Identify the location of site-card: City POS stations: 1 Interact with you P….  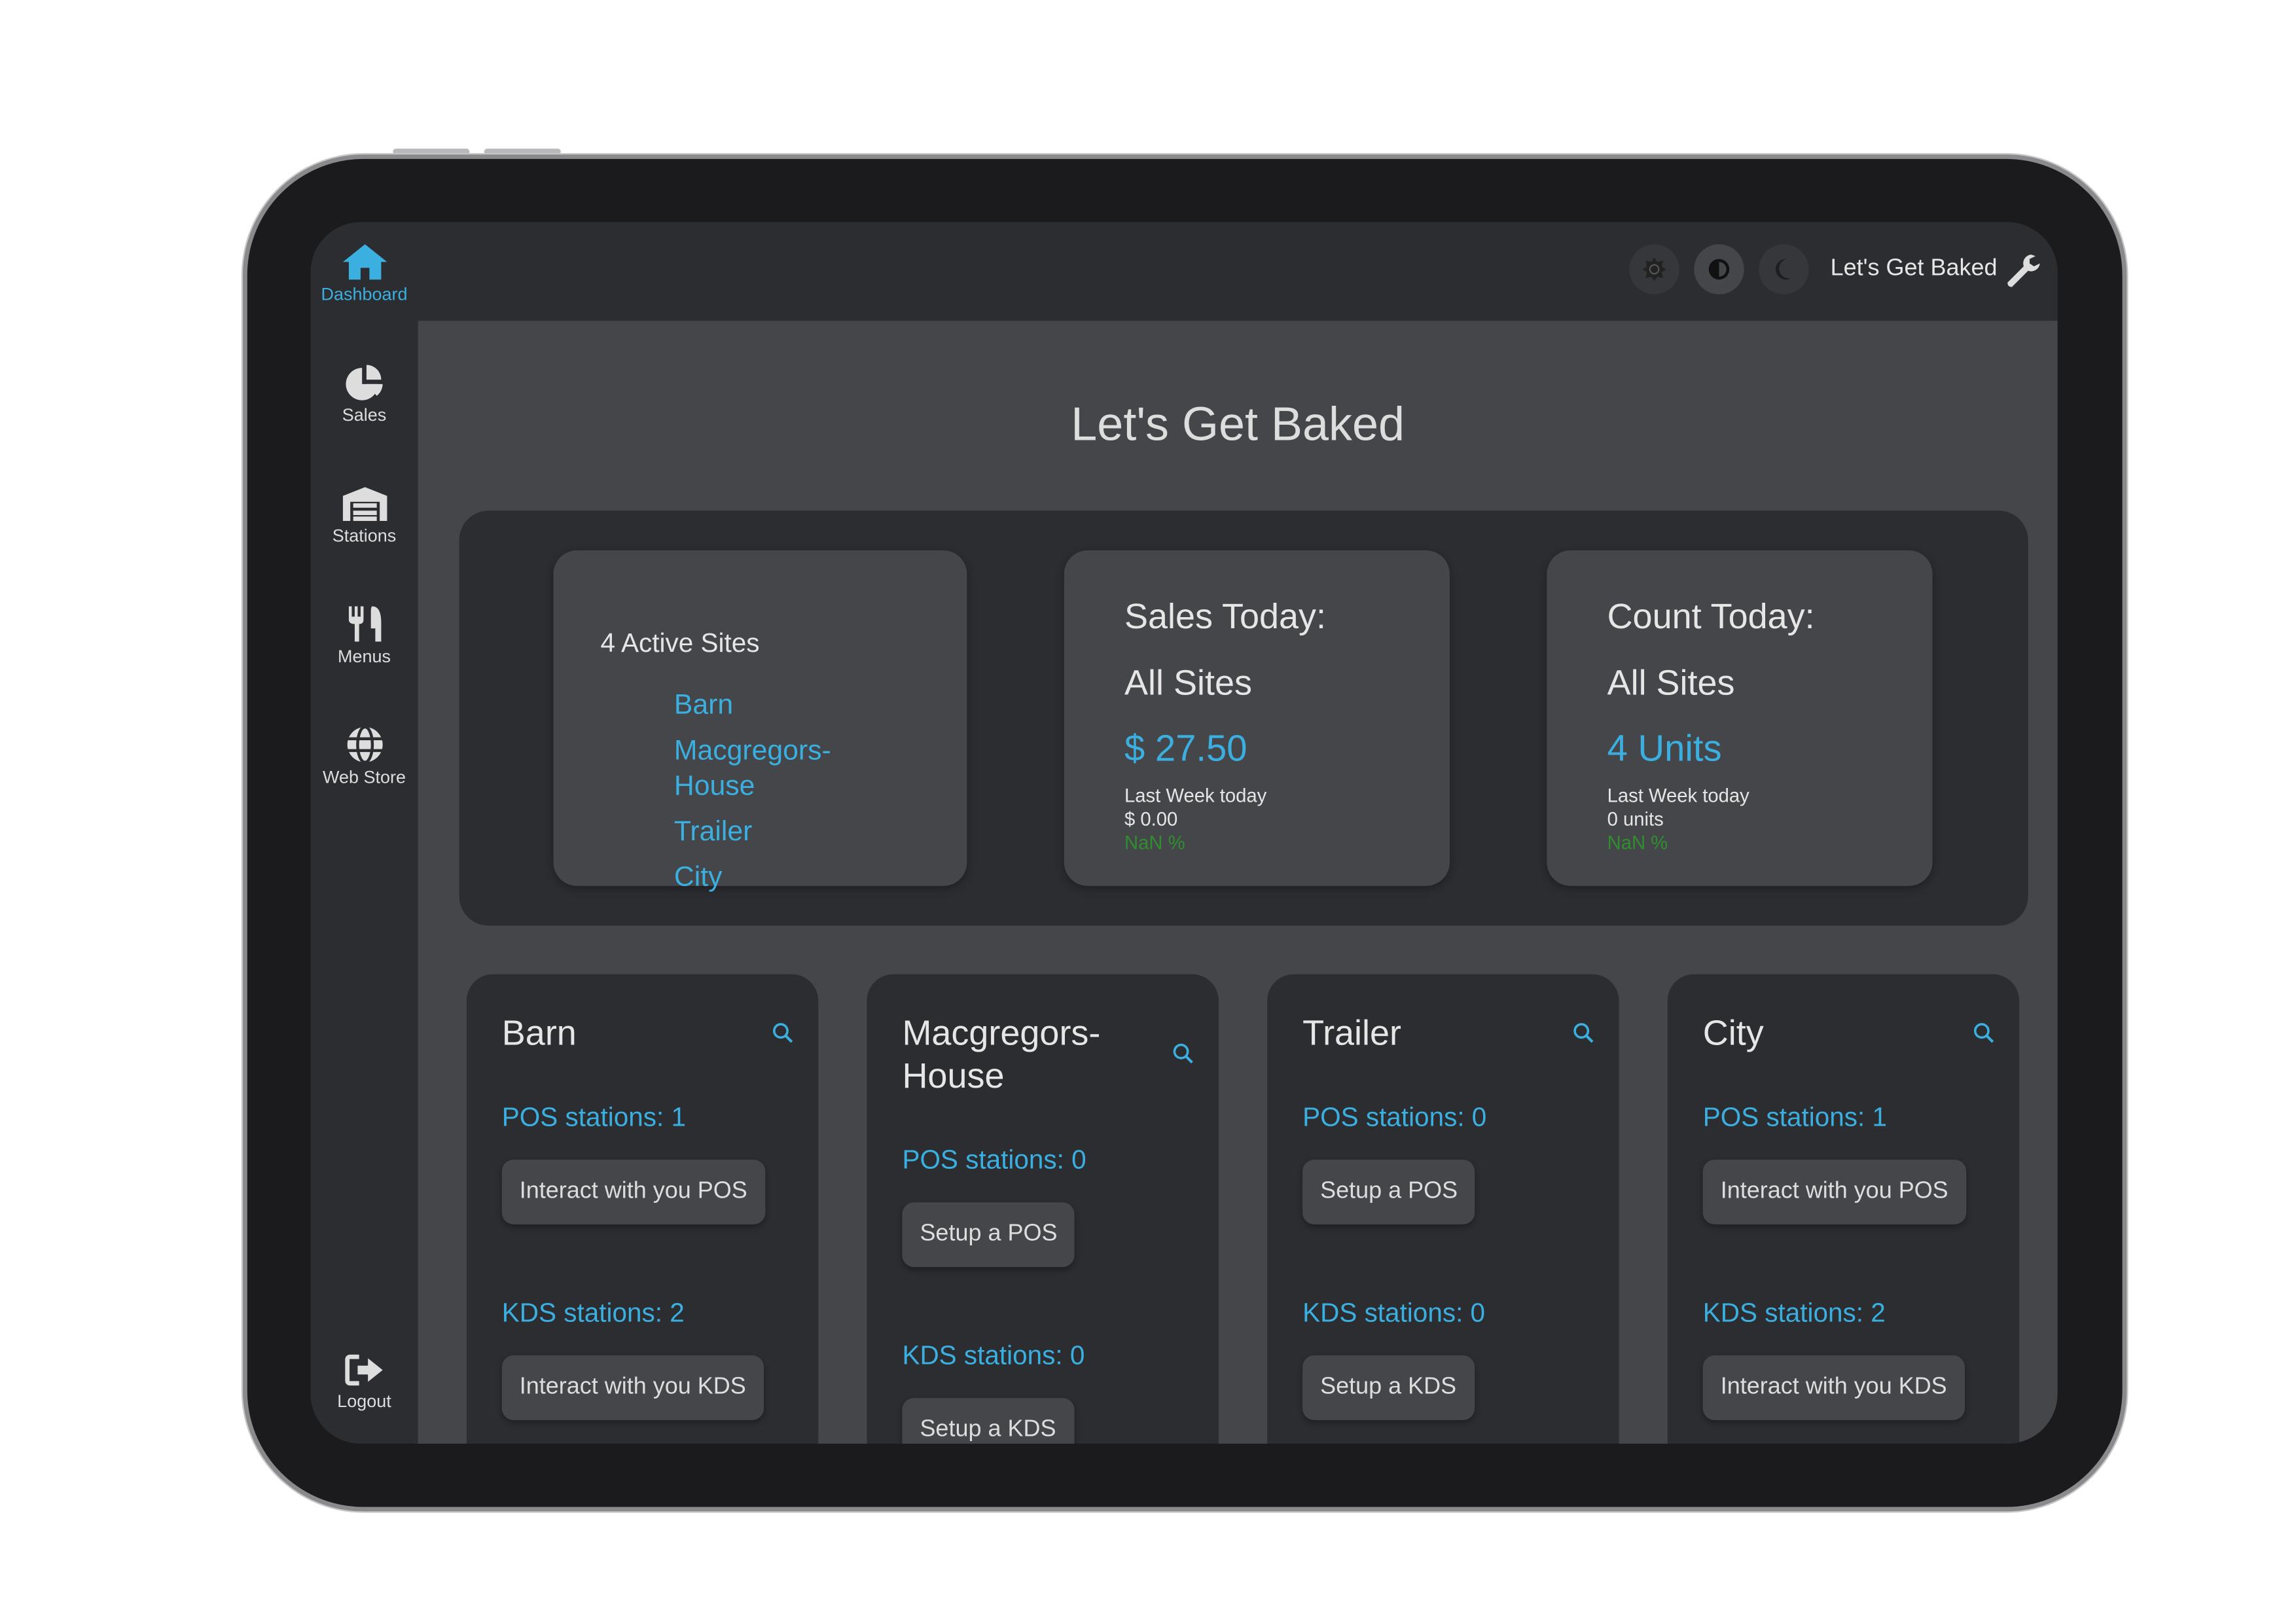
(1843, 1209).